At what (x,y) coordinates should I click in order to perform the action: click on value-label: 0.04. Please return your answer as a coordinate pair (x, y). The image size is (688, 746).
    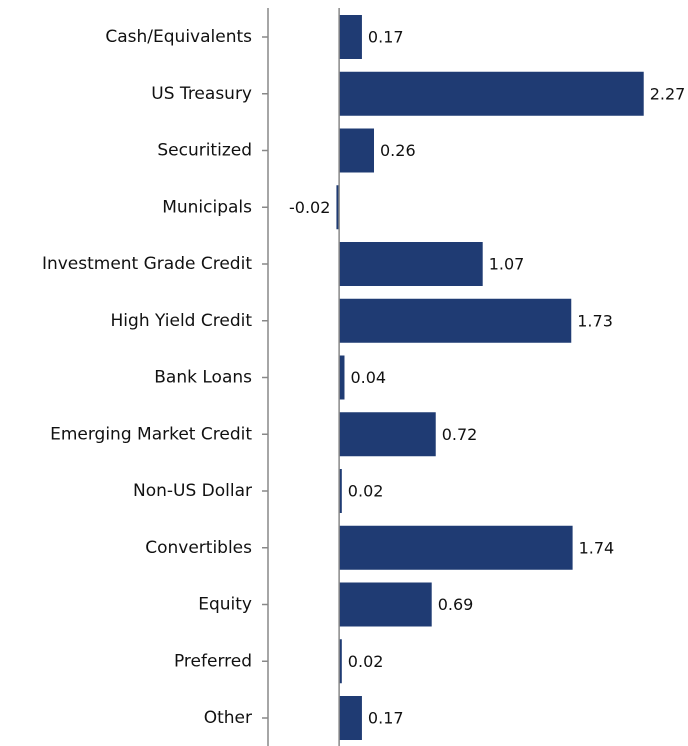
    Looking at the image, I should click on (368, 377).